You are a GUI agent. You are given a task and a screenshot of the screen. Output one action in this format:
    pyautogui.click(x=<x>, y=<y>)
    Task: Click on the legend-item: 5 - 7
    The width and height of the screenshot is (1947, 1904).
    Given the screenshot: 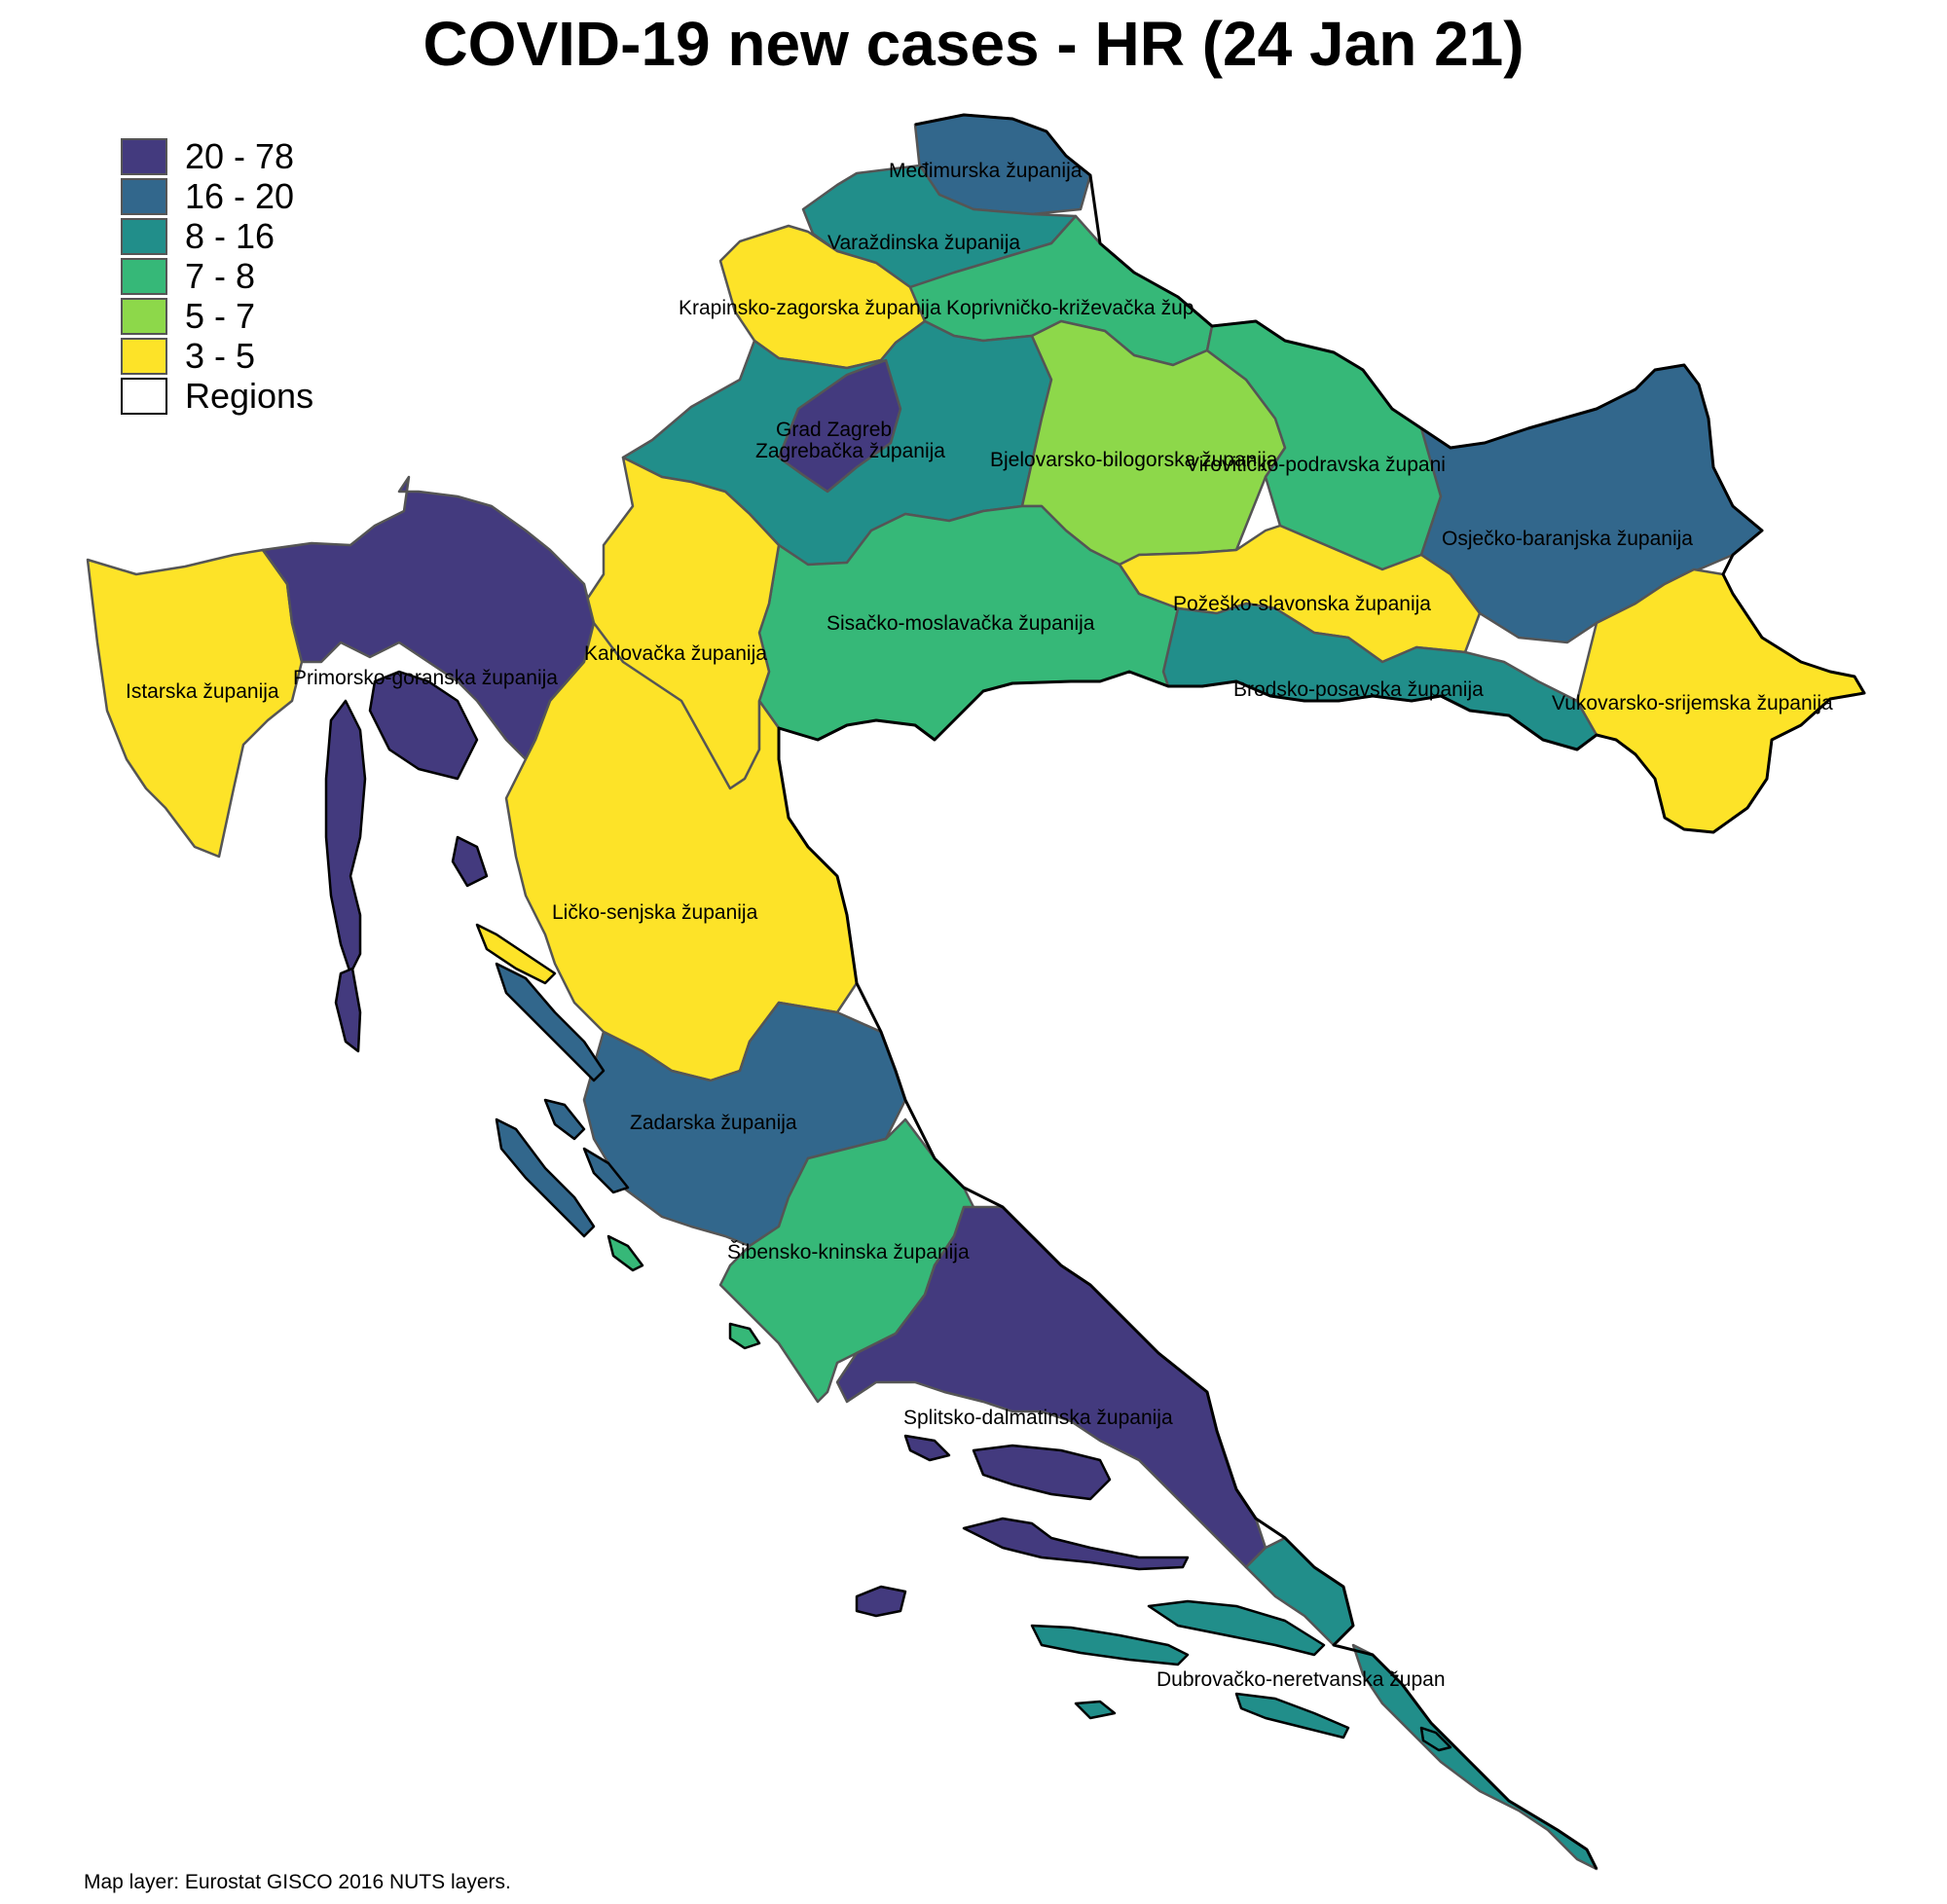 What is the action you would take?
    pyautogui.click(x=217, y=316)
    